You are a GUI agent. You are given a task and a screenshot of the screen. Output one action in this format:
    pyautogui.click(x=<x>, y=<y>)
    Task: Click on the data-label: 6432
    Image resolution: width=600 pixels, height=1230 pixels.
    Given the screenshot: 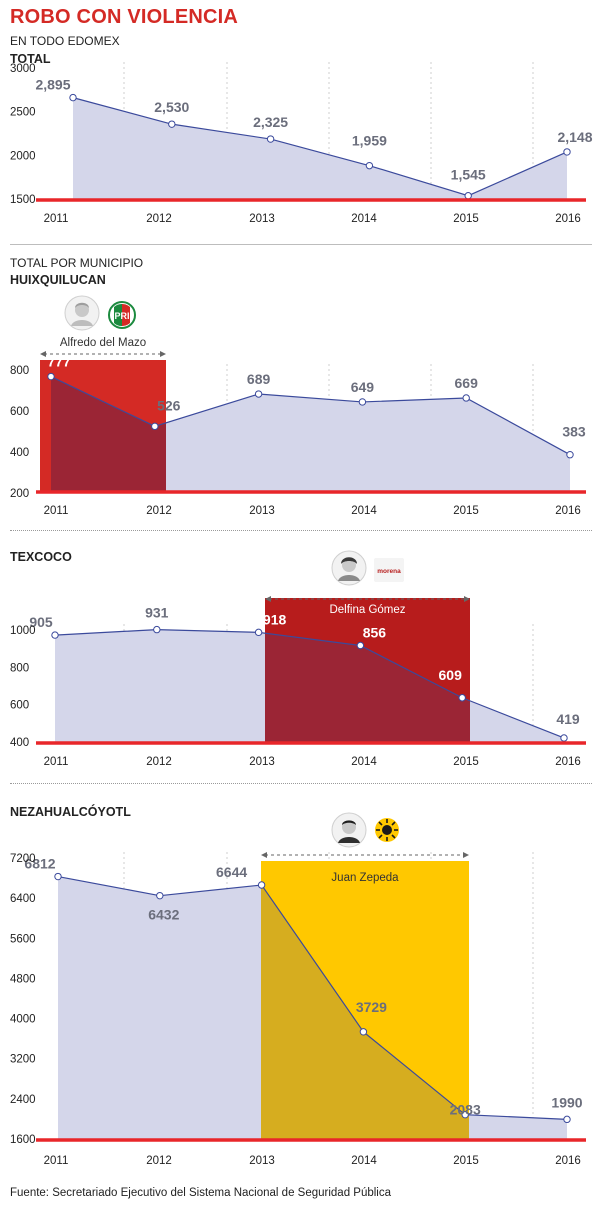 What is the action you would take?
    pyautogui.click(x=163, y=915)
    